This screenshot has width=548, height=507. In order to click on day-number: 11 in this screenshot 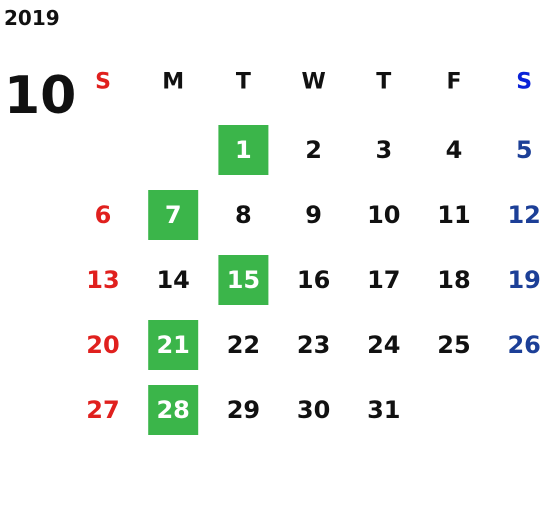, I will do `click(453, 215)`.